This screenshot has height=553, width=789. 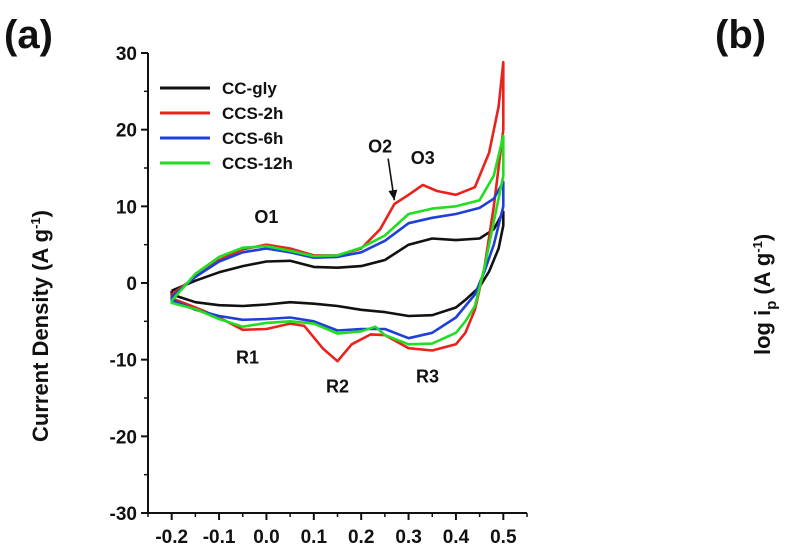 What do you see at coordinates (123, 514) in the screenshot?
I see `y-tick-label: -30` at bounding box center [123, 514].